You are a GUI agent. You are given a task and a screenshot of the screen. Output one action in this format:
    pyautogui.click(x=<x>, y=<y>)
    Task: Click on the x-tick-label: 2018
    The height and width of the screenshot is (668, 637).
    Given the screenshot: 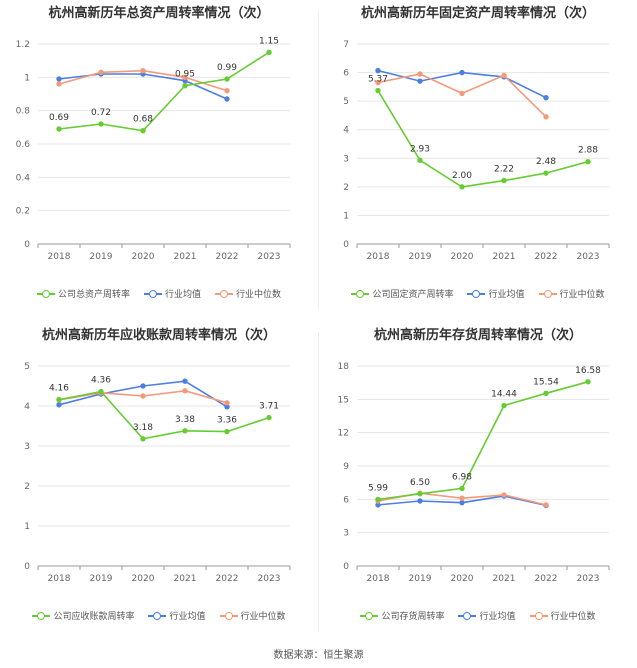 What is the action you would take?
    pyautogui.click(x=59, y=579)
    